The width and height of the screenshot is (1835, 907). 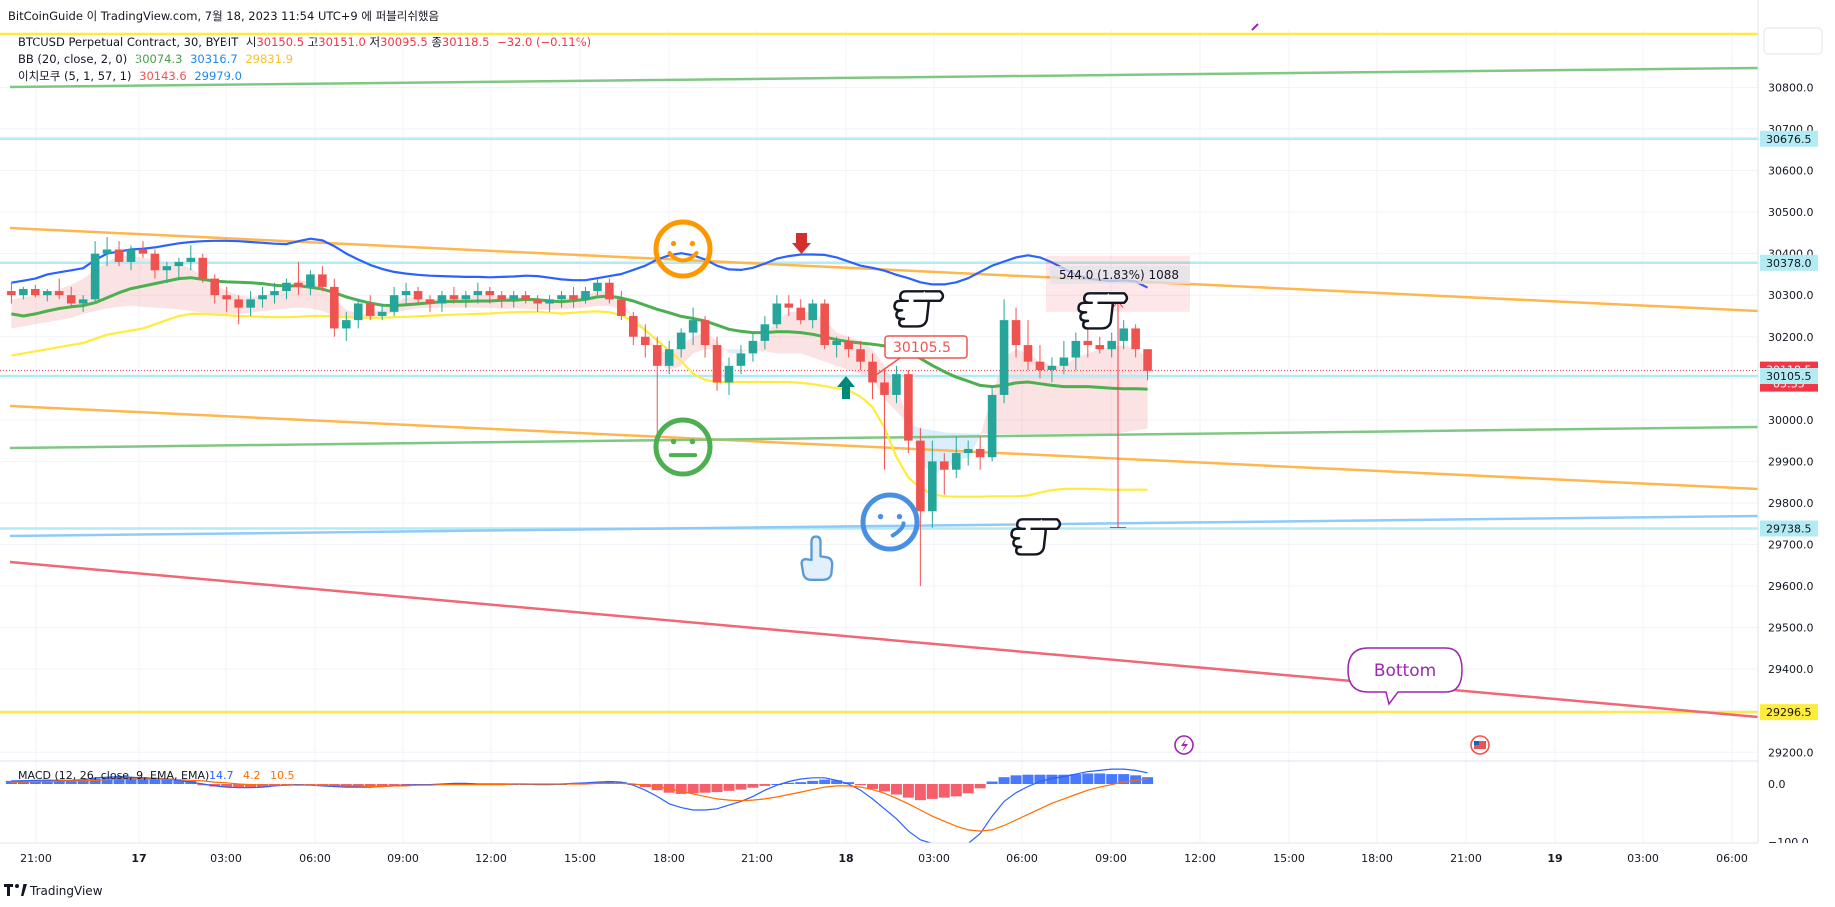 I want to click on price-tick-label: 30300.0, so click(x=1791, y=295).